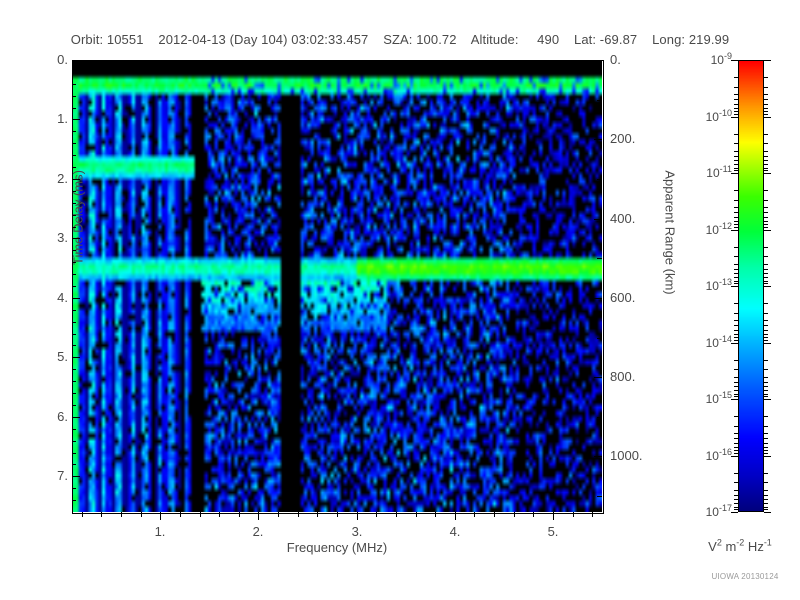  What do you see at coordinates (76, 179) in the screenshot?
I see `y-tick-major` at bounding box center [76, 179].